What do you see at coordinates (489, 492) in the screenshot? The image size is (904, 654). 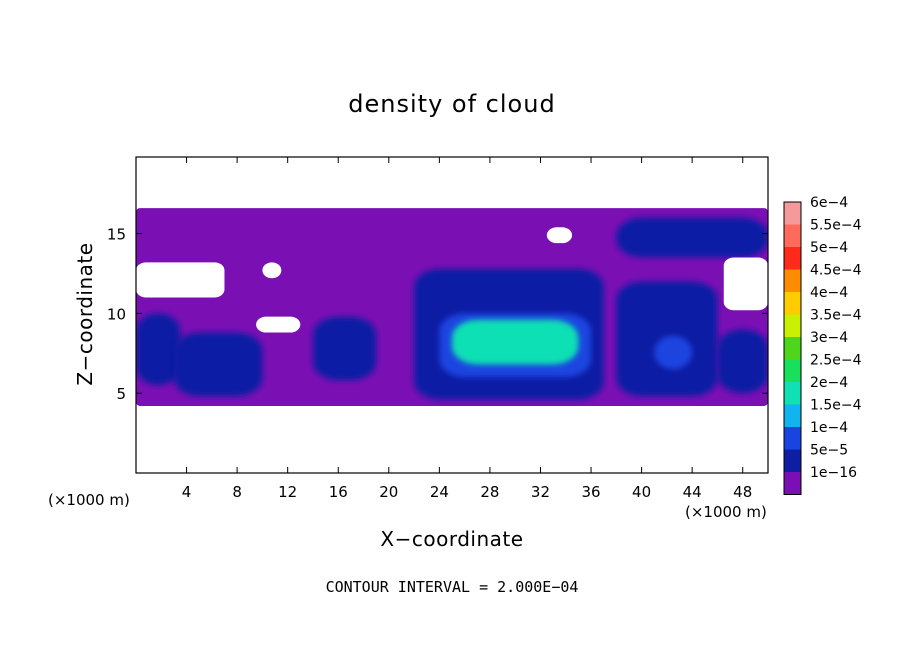 I see `x-tick-label: 28` at bounding box center [489, 492].